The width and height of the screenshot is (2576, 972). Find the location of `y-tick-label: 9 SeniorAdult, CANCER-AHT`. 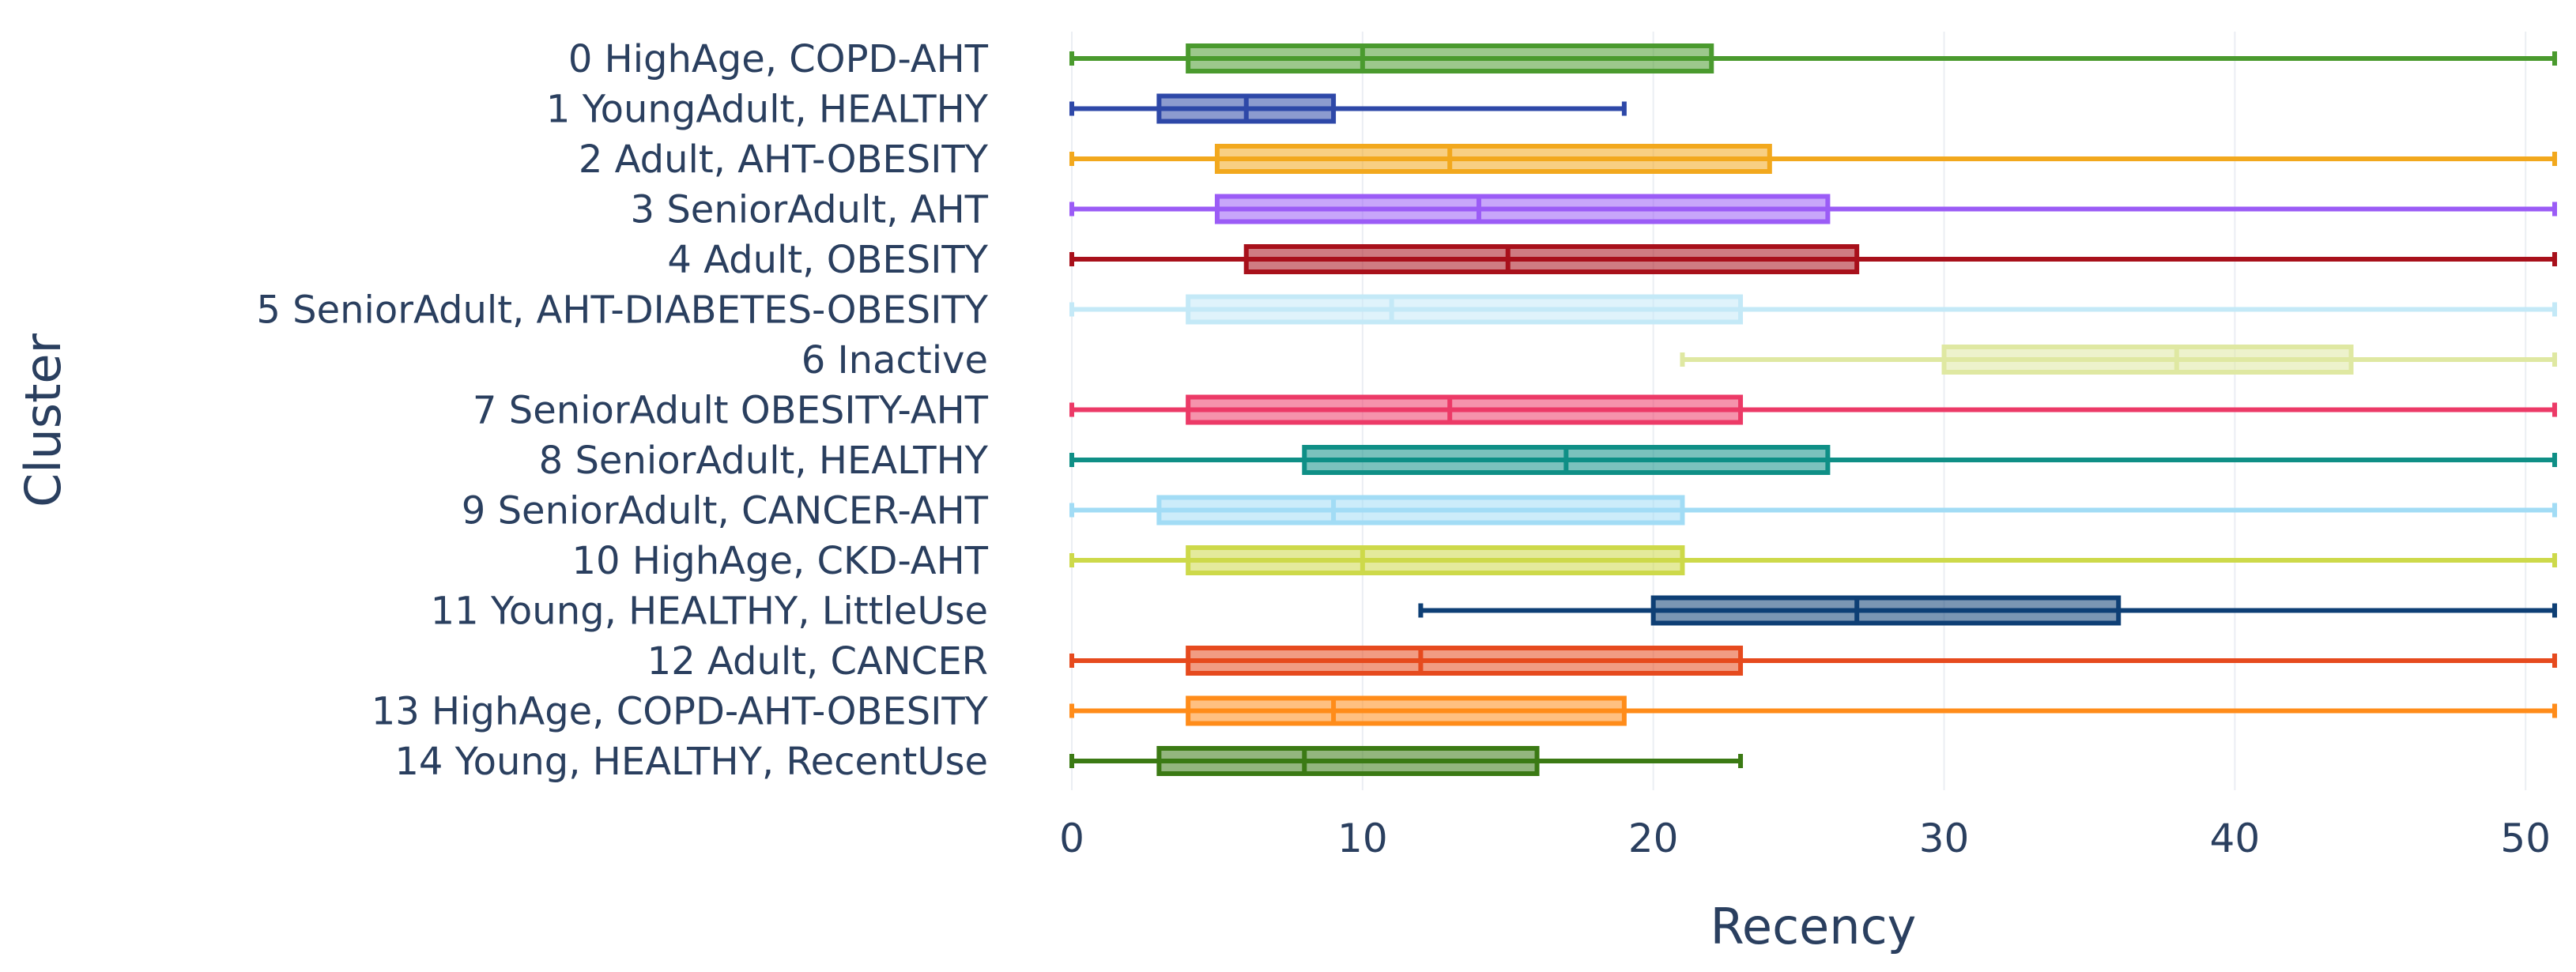

y-tick-label: 9 SeniorAdult, CANCER-AHT is located at coordinates (725, 511).